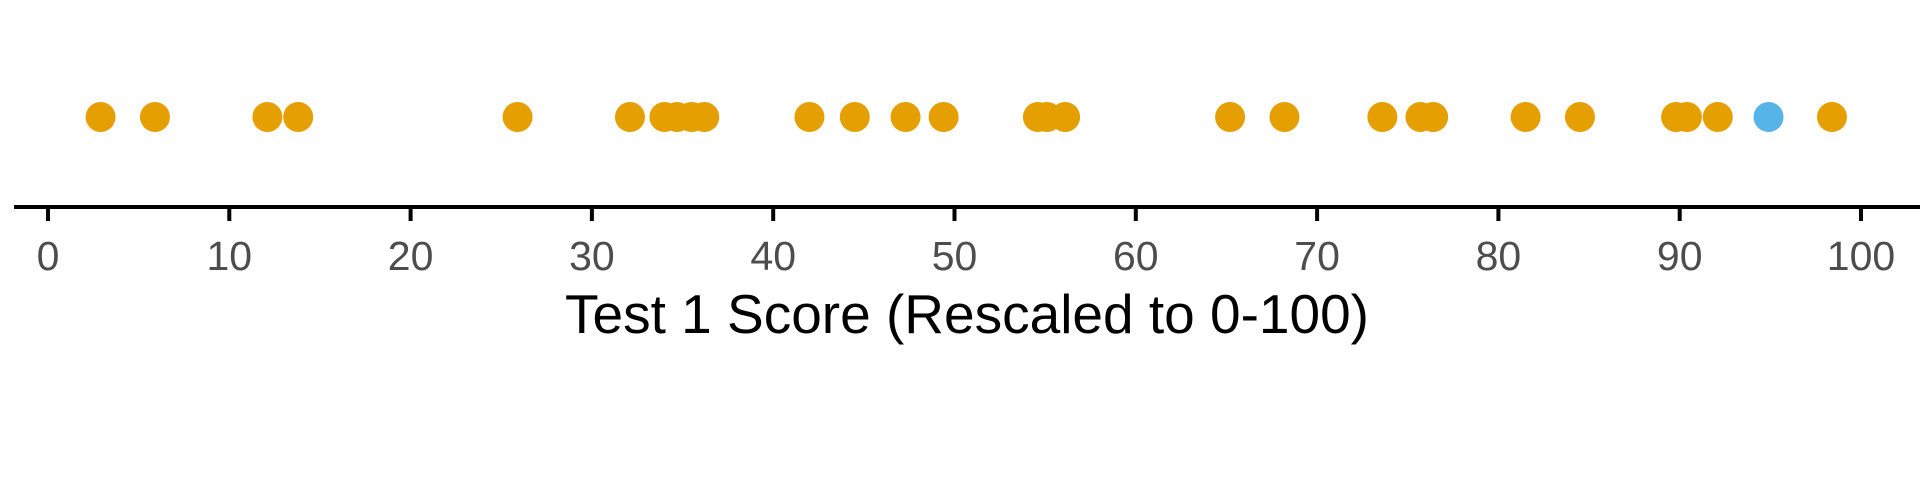 Image resolution: width=1920 pixels, height=480 pixels. Describe the element at coordinates (967, 314) in the screenshot. I see `x-axis-title: Test 1 Score (Rescaled to 0-100)` at that location.